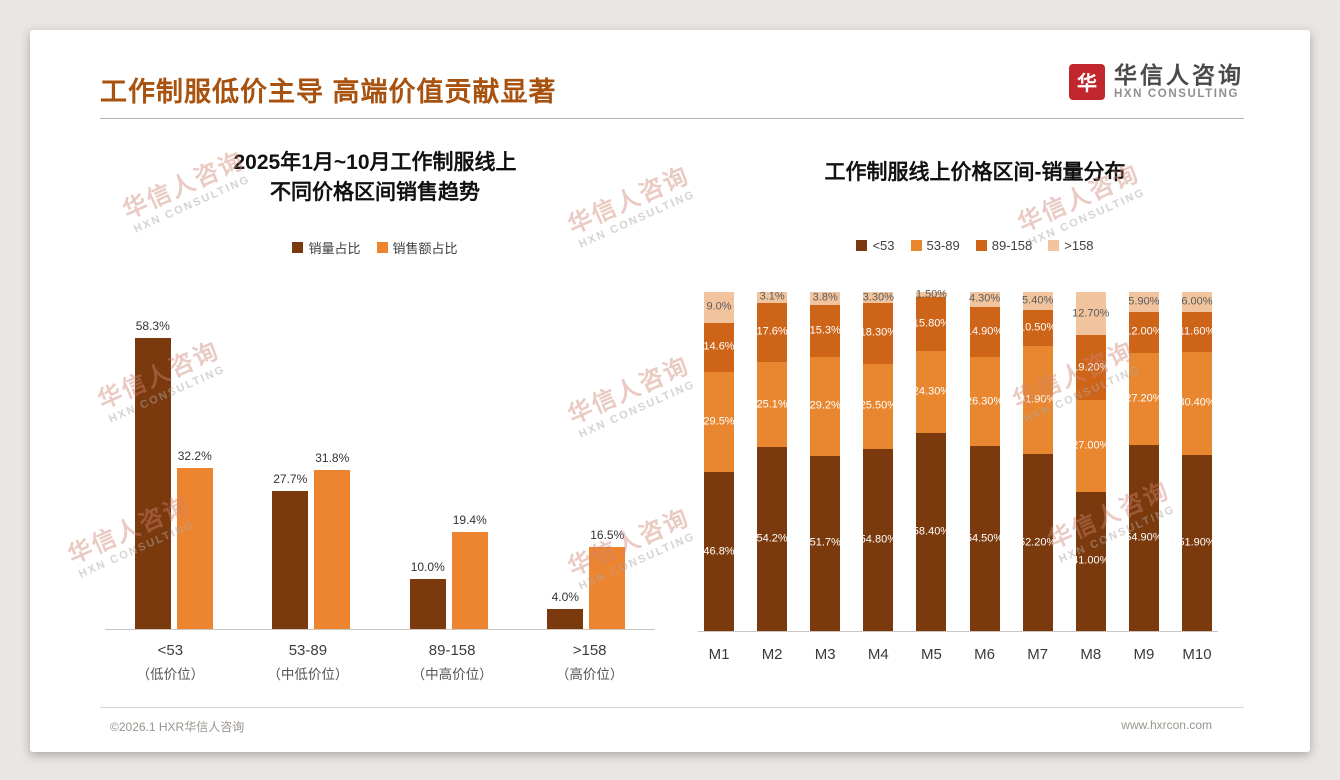 This screenshot has width=1340, height=780. I want to click on segment-value-label: 54.2%, so click(772, 538).